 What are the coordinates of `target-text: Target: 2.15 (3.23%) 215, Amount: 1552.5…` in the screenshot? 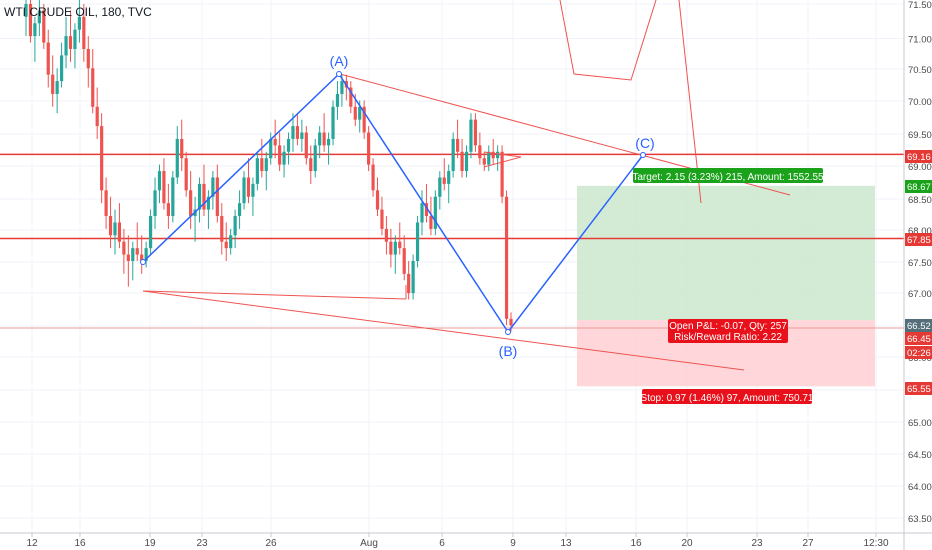 It's located at (728, 177).